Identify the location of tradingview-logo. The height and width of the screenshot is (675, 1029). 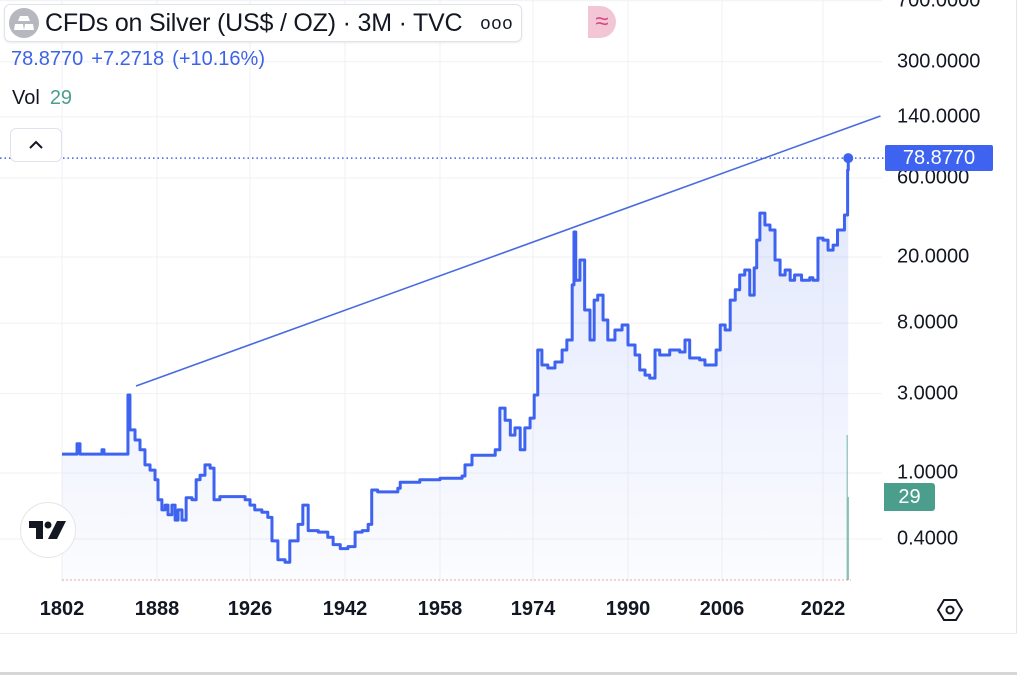
(48, 530).